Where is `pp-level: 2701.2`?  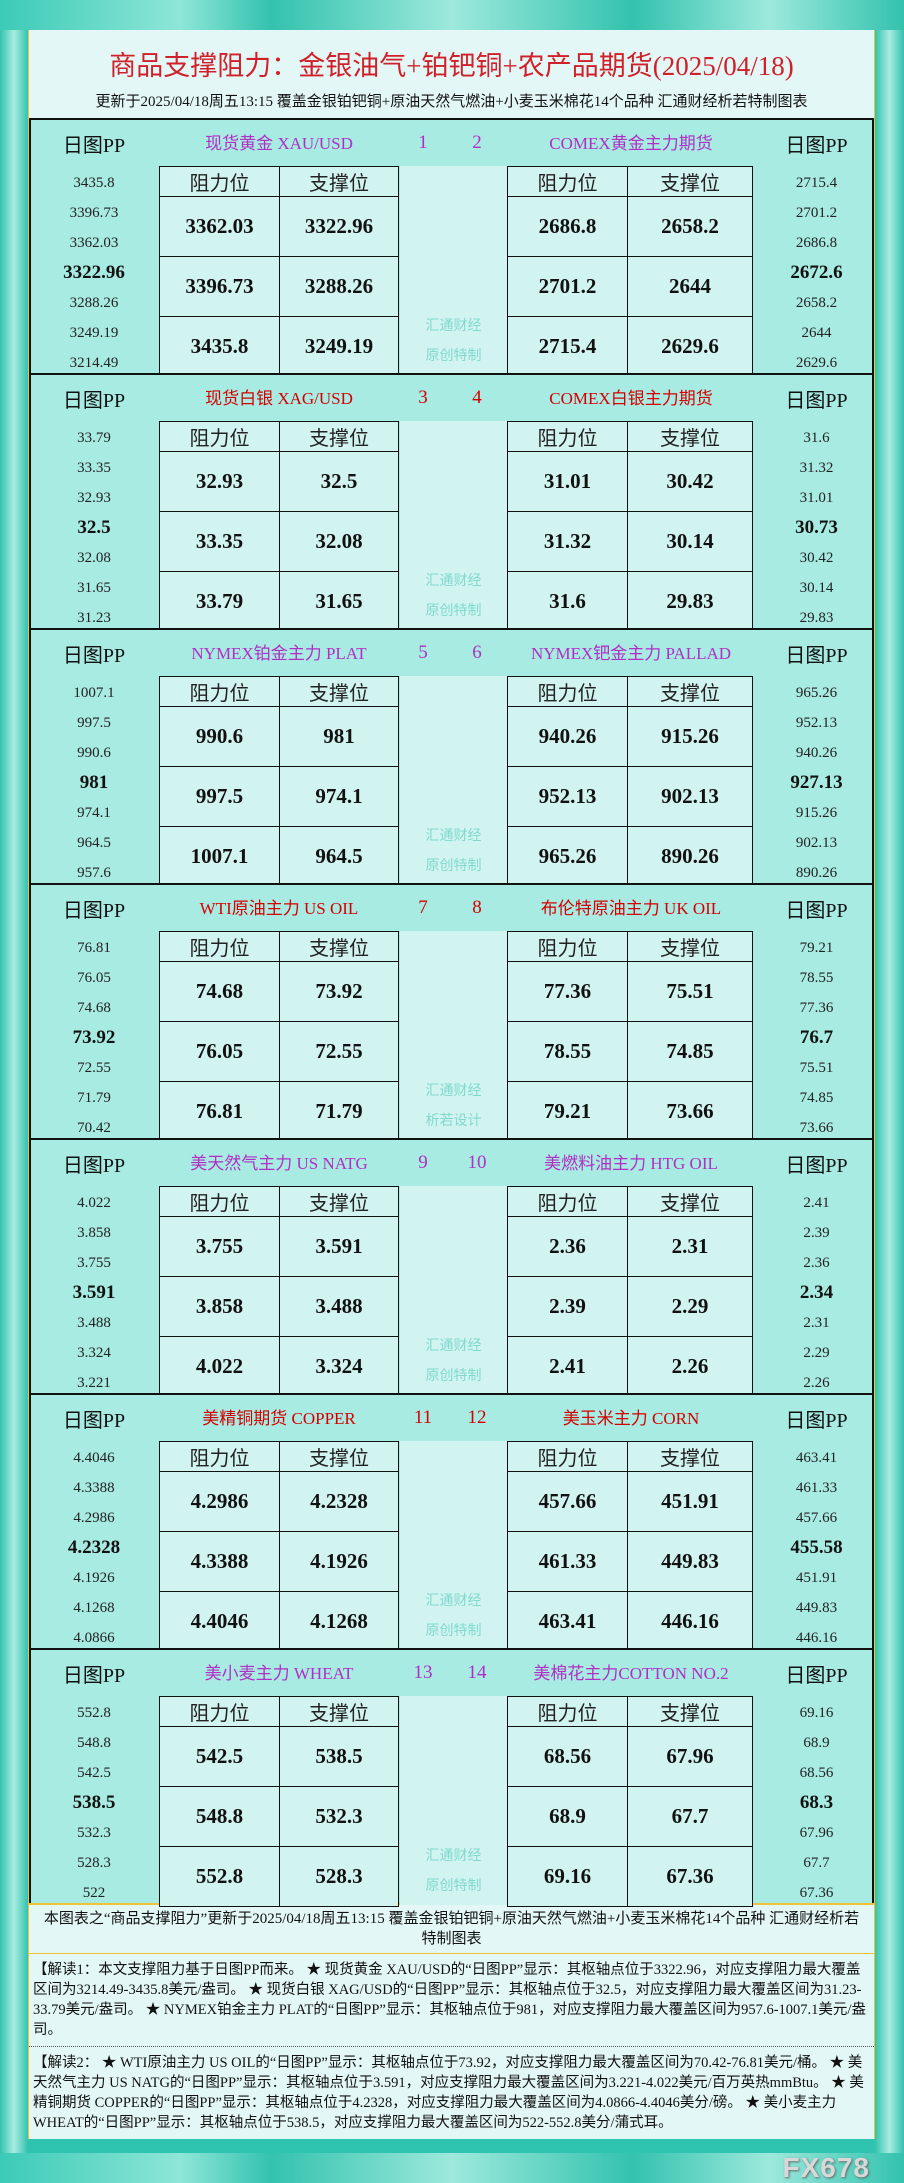 pp-level: 2701.2 is located at coordinates (816, 212).